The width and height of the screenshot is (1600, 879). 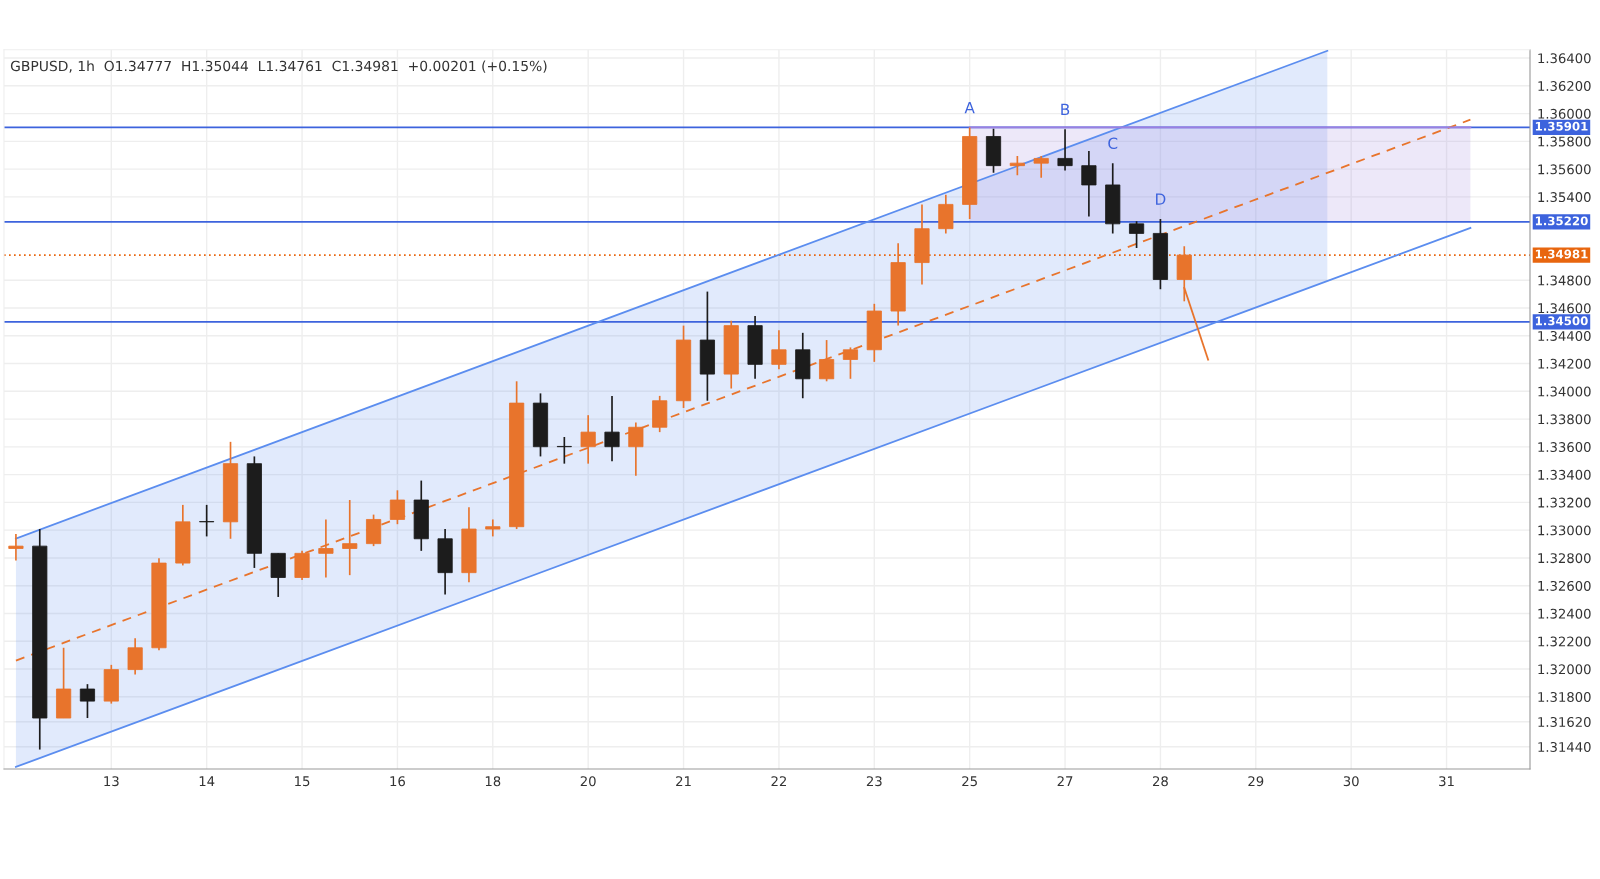 I want to click on y-tick-label: 1.34400, so click(x=1564, y=335).